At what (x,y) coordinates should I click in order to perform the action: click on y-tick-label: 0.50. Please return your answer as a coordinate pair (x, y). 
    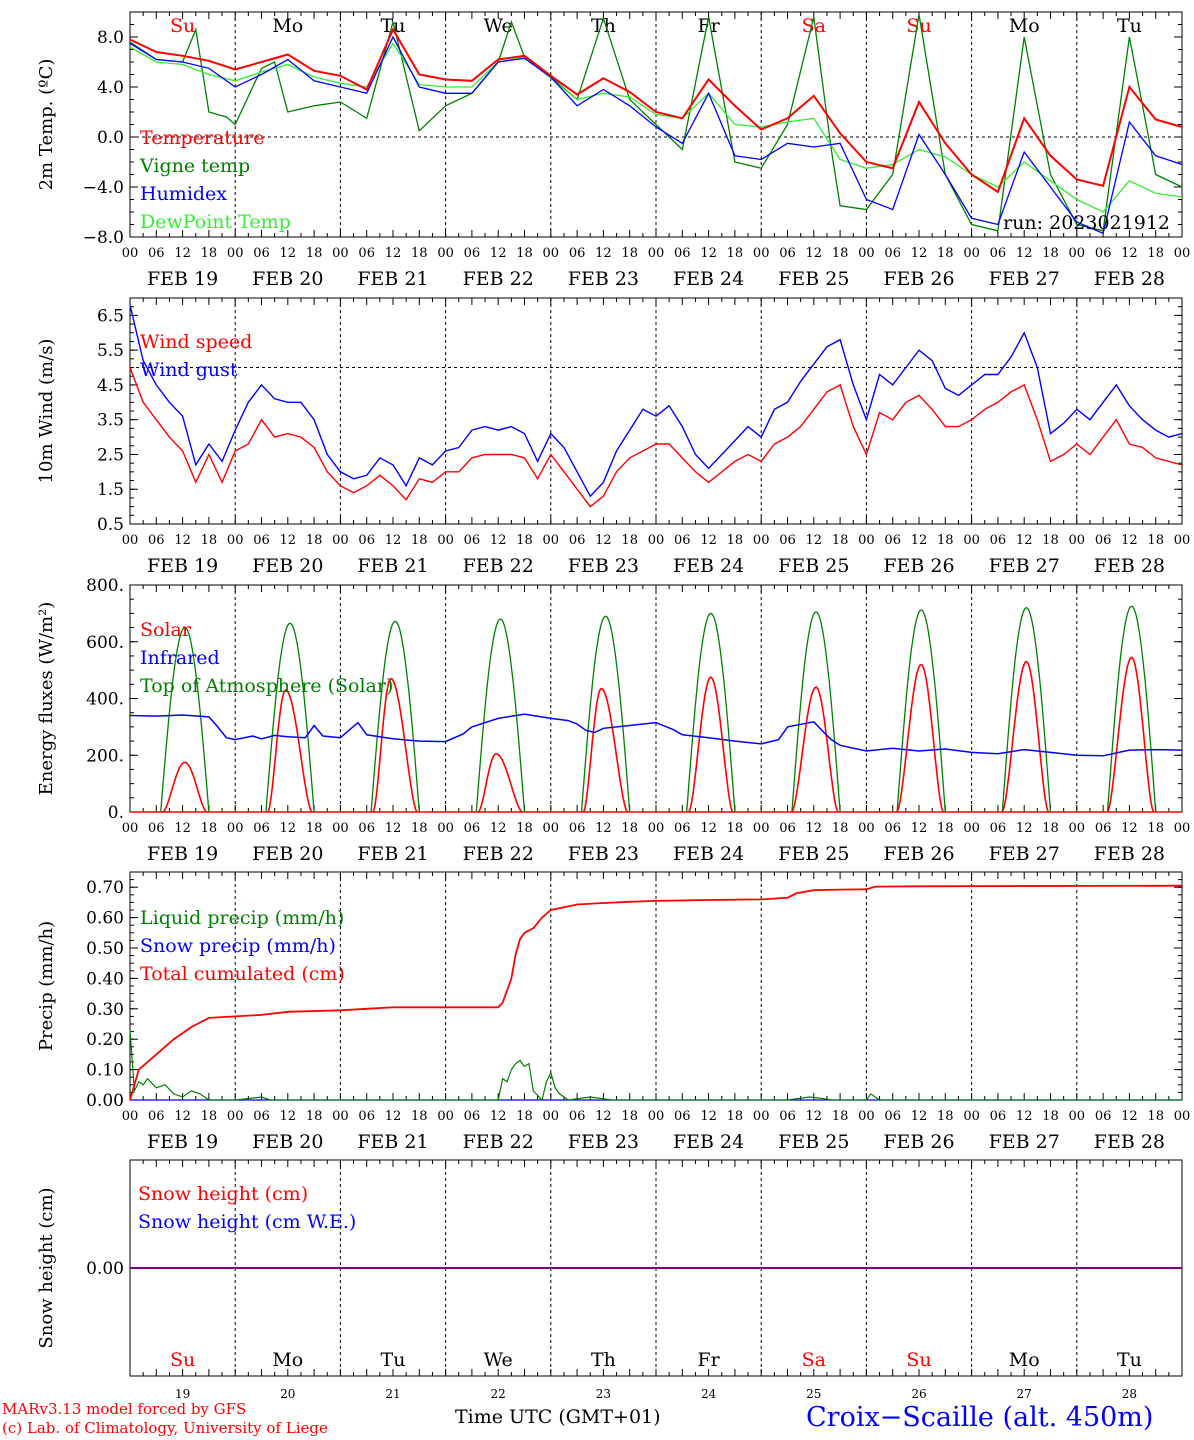
    Looking at the image, I should click on (105, 949).